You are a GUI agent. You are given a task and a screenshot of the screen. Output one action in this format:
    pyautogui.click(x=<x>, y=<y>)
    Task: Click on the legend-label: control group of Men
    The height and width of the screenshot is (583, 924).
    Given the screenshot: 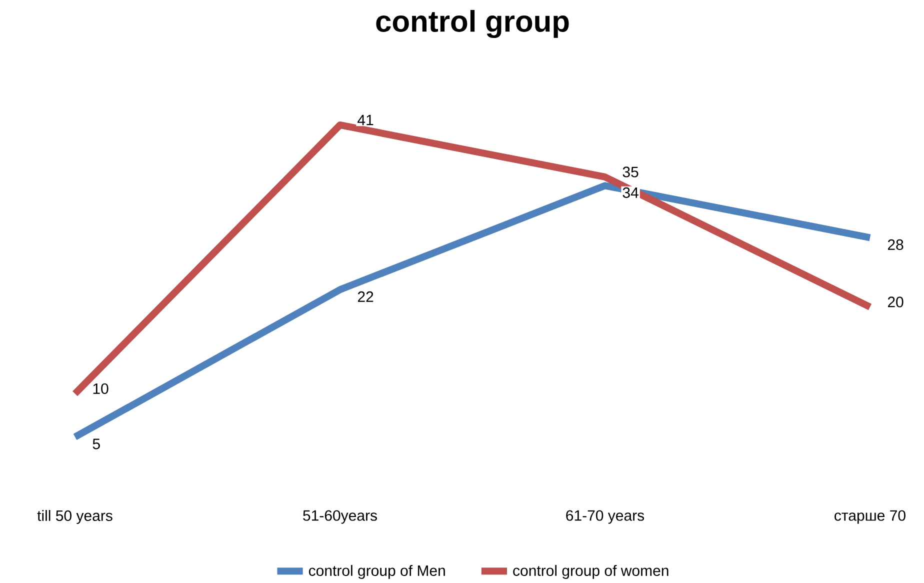 What is the action you would take?
    pyautogui.click(x=376, y=571)
    